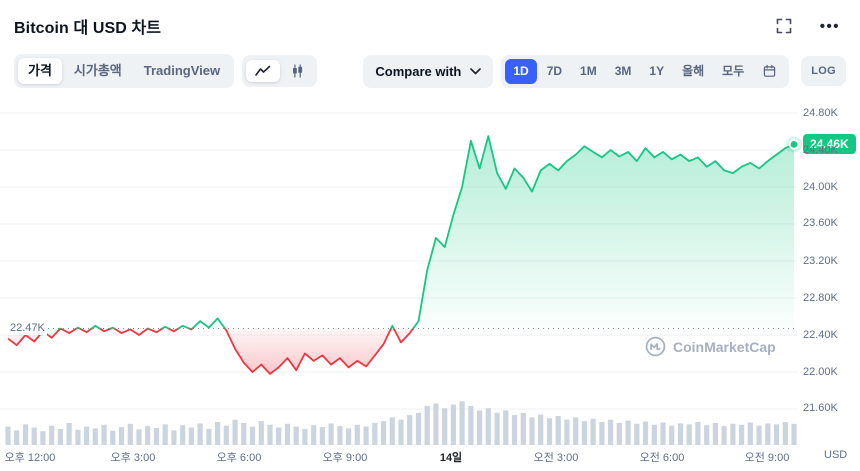 This screenshot has width=860, height=471. I want to click on line-chart-button, so click(263, 71).